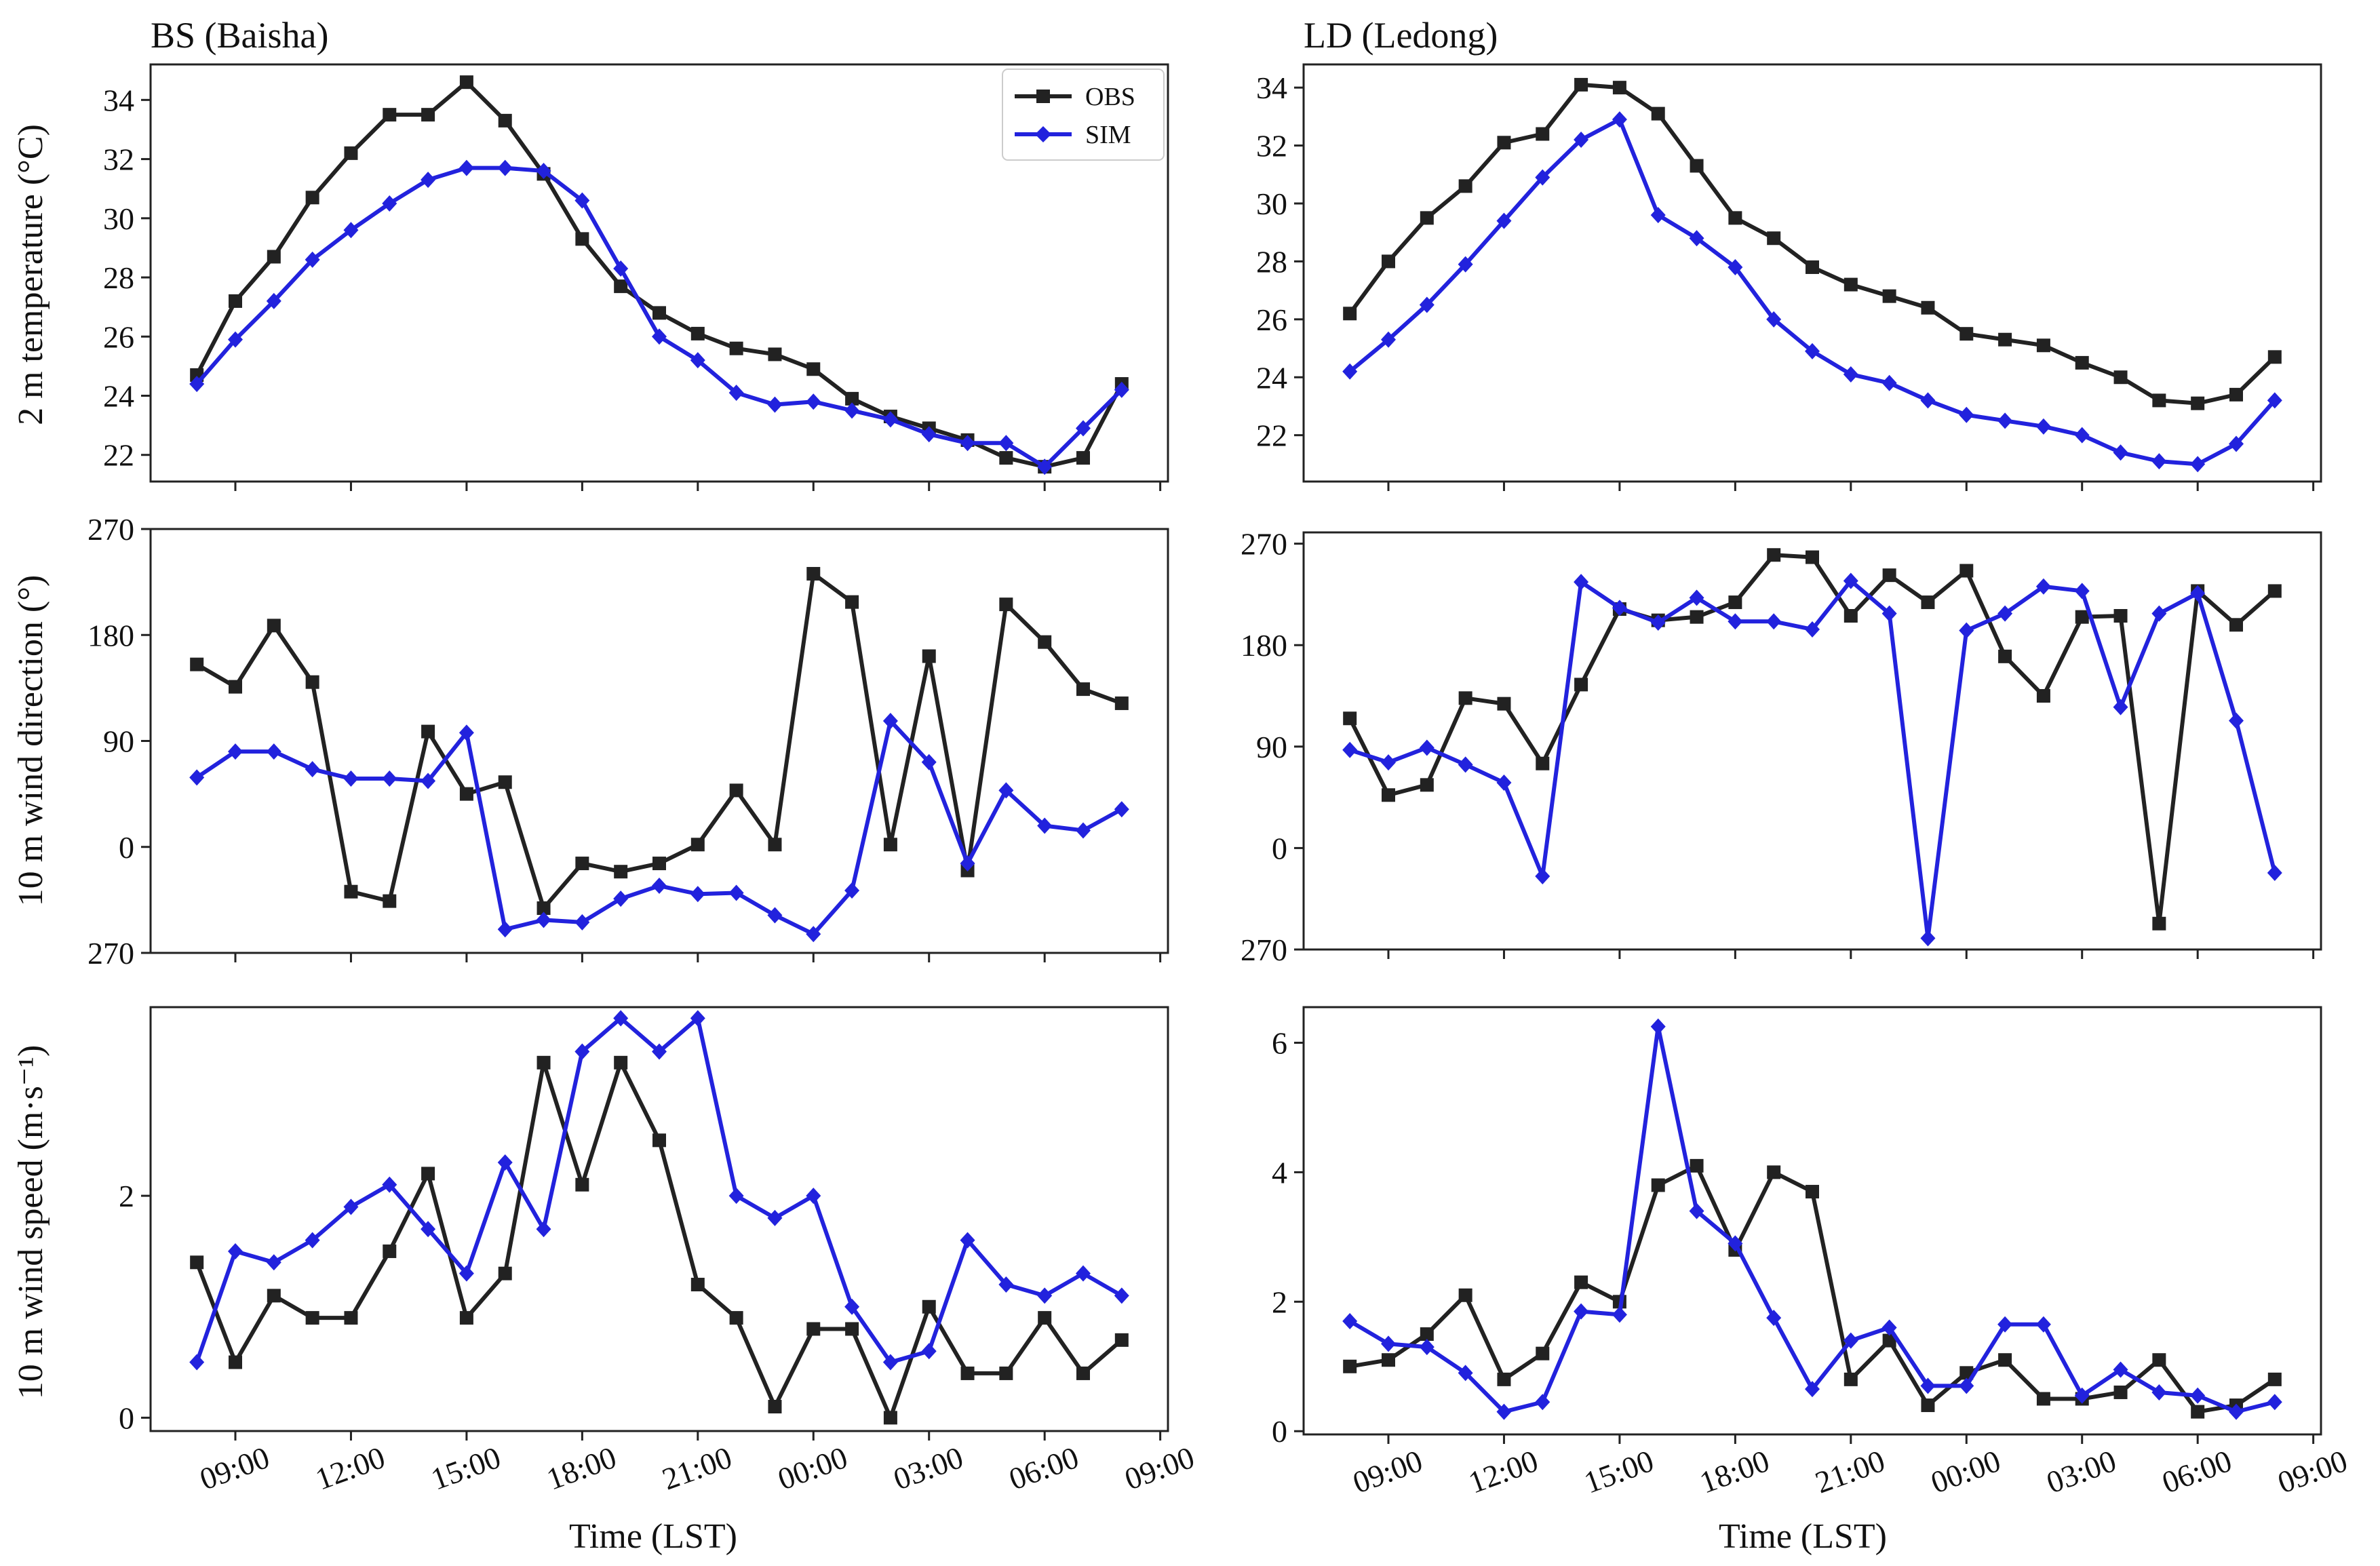 The height and width of the screenshot is (1566, 2380). What do you see at coordinates (1279, 1043) in the screenshot?
I see `y-tick-label: 6` at bounding box center [1279, 1043].